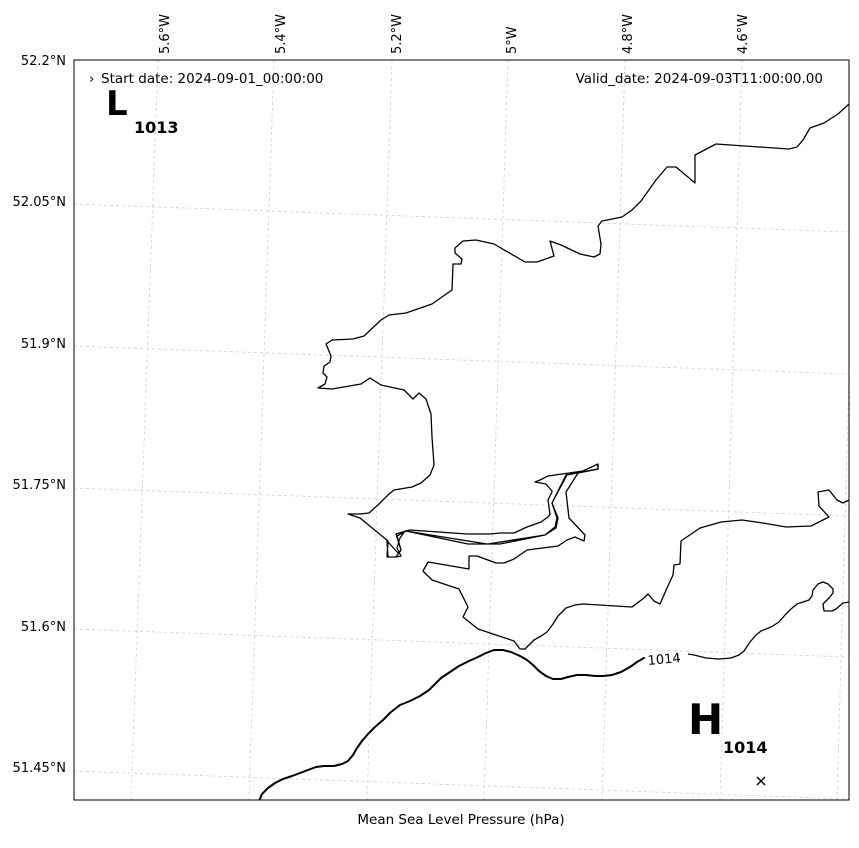  What do you see at coordinates (43, 61) in the screenshot?
I see `lat-label: 52.2°N` at bounding box center [43, 61].